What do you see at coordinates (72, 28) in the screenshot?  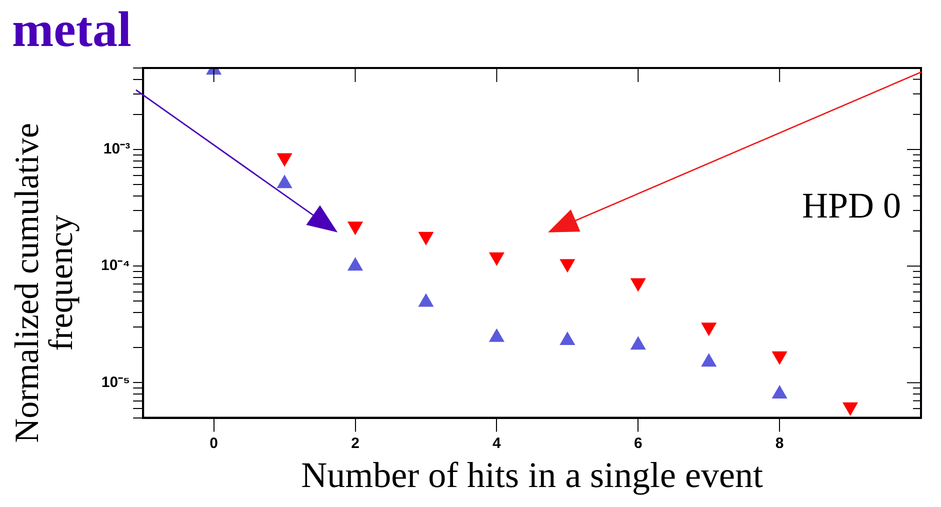 I see `text: metal` at bounding box center [72, 28].